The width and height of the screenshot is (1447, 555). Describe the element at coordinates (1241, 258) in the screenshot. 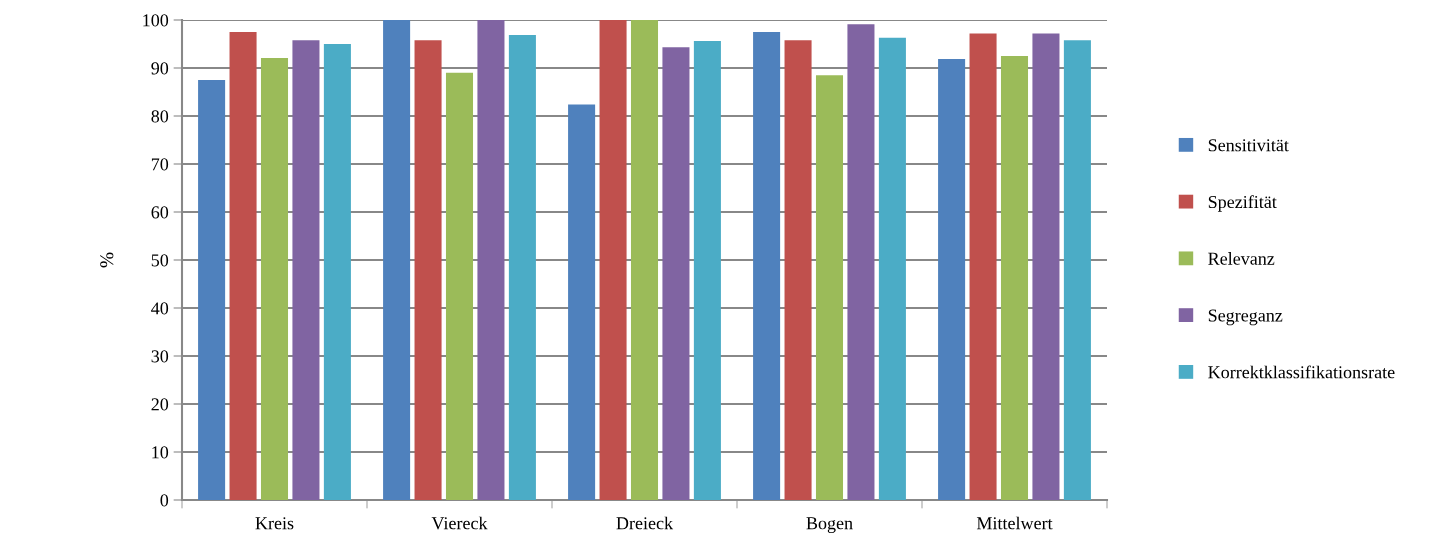

I see `legend-label: Relevanz` at that location.